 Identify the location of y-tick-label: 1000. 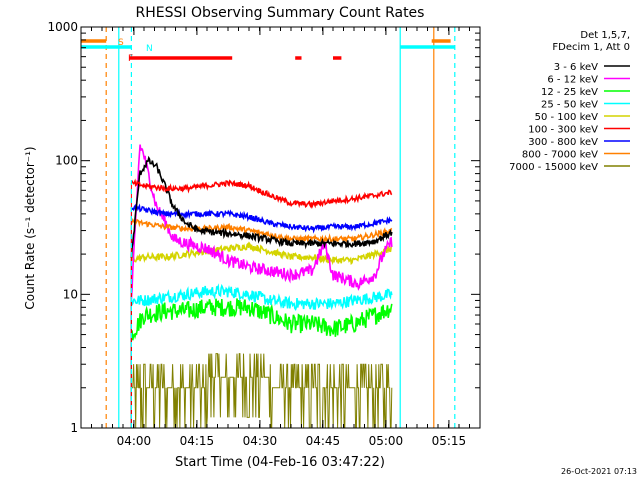
(62, 27).